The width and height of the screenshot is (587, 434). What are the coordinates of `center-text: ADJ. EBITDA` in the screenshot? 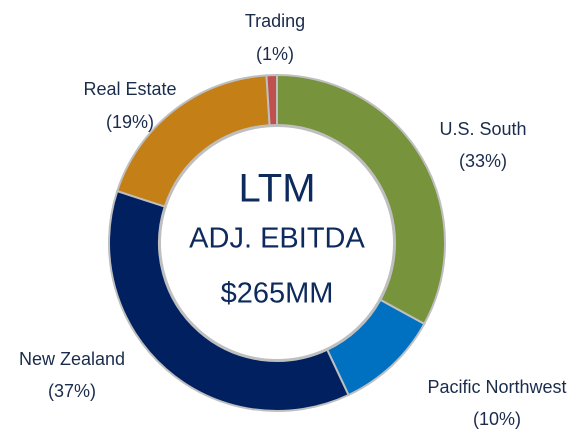 It's located at (277, 239).